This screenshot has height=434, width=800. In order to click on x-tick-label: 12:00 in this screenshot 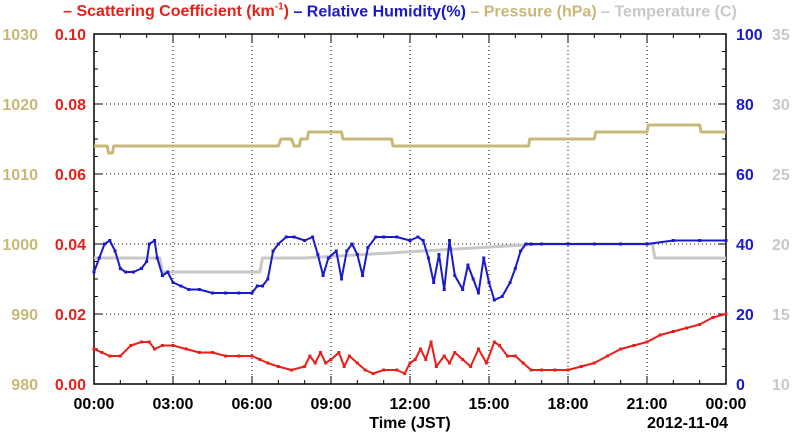, I will do `click(410, 404)`.